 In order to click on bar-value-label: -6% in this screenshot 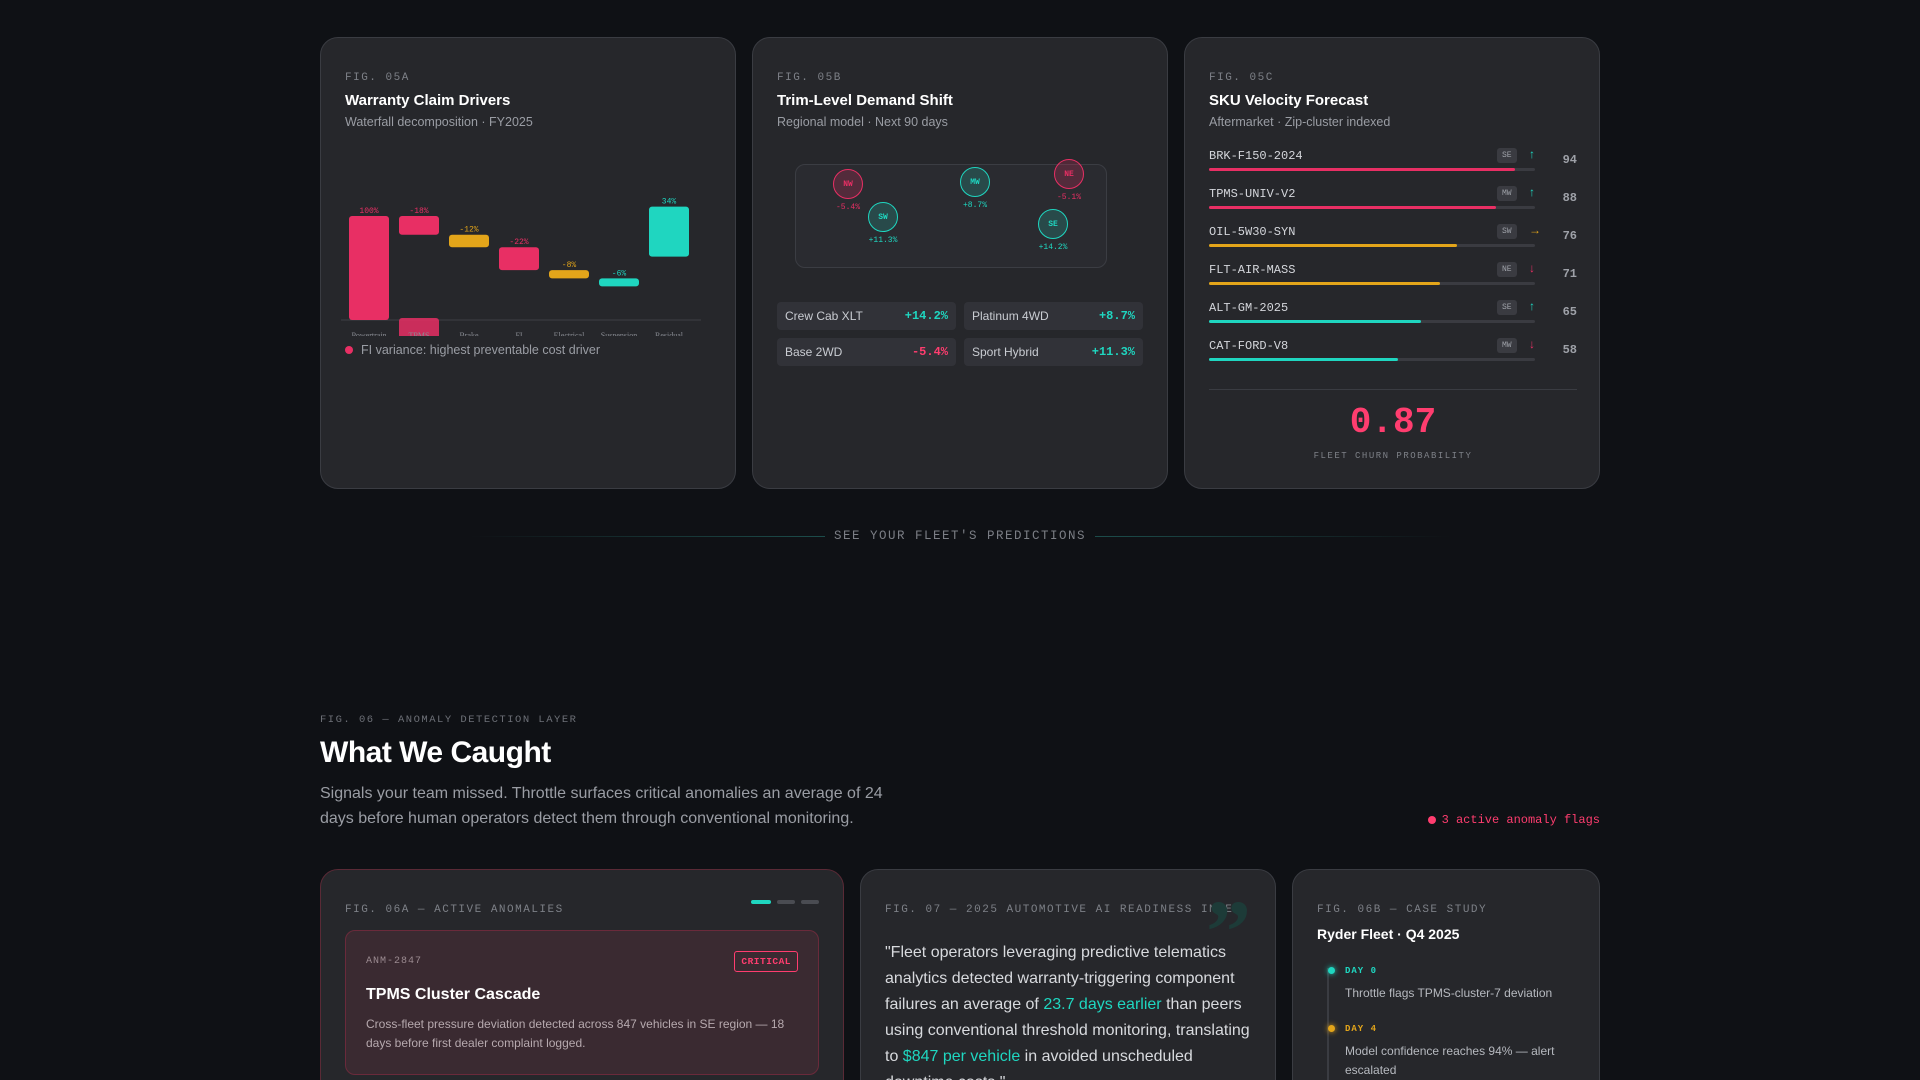, I will do `click(619, 273)`.